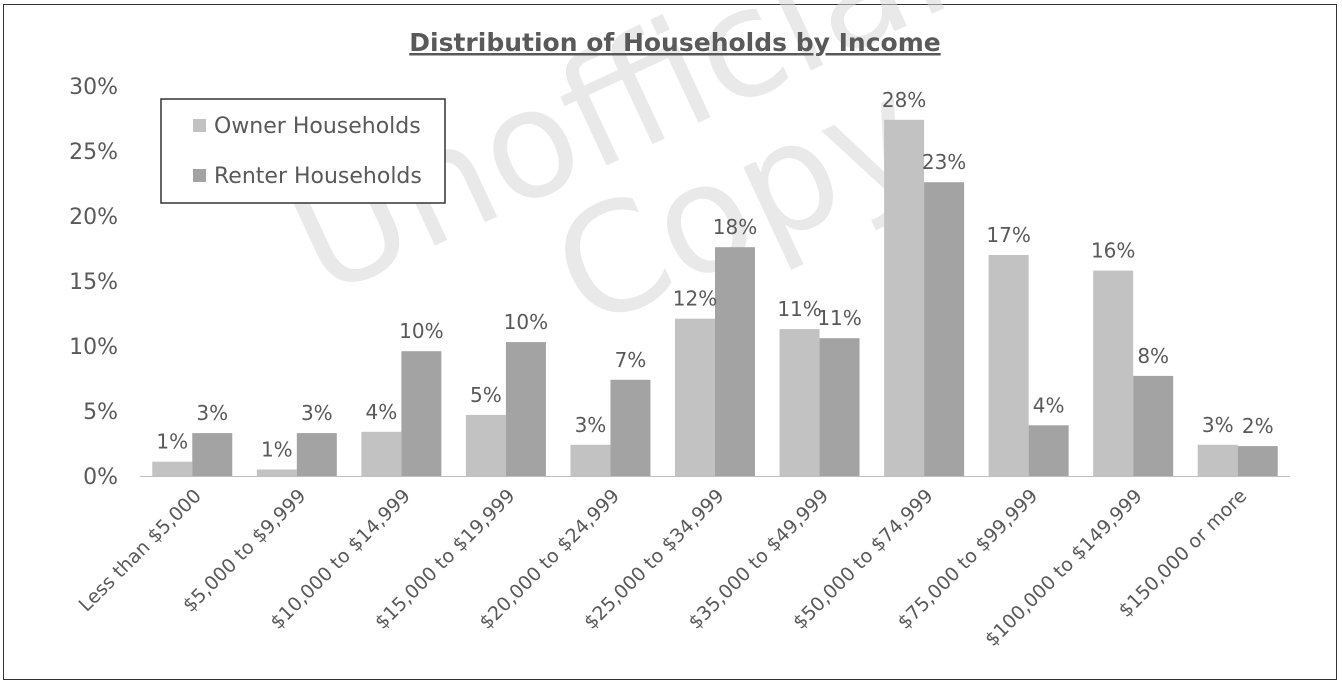 Image resolution: width=1342 pixels, height=683 pixels. I want to click on legend-swatch-renter, so click(199, 175).